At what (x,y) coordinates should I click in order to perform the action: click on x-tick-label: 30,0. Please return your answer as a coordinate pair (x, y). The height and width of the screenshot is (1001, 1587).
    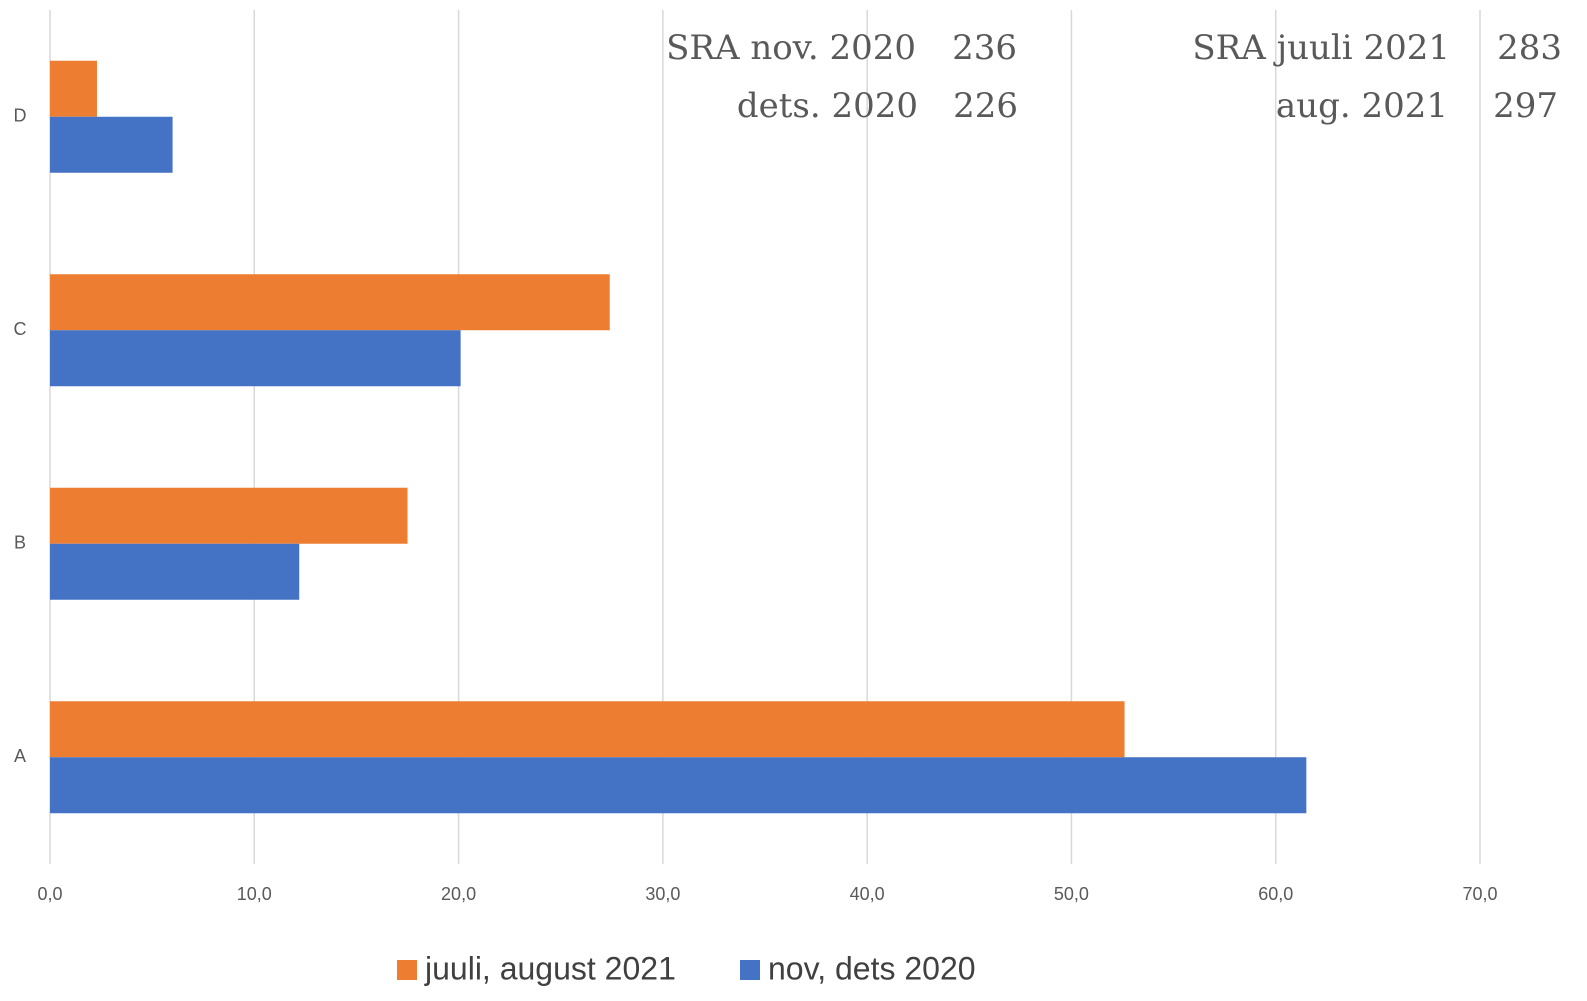
    Looking at the image, I should click on (662, 894).